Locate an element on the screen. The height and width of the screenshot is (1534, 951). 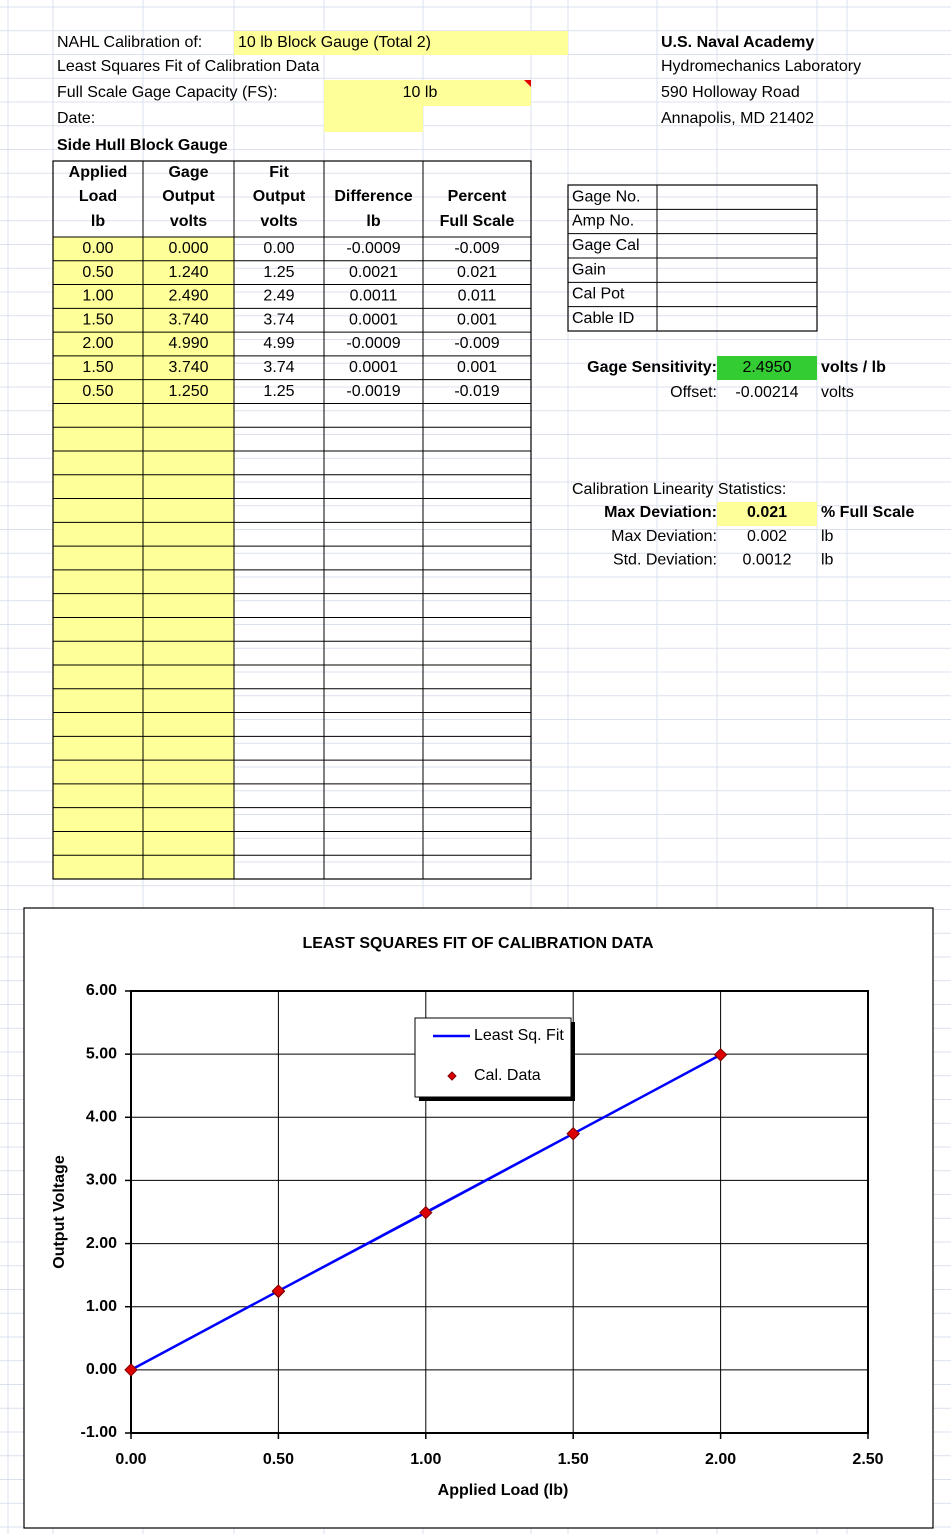
institution-line: U.S. Naval Academy is located at coordinates (737, 42).